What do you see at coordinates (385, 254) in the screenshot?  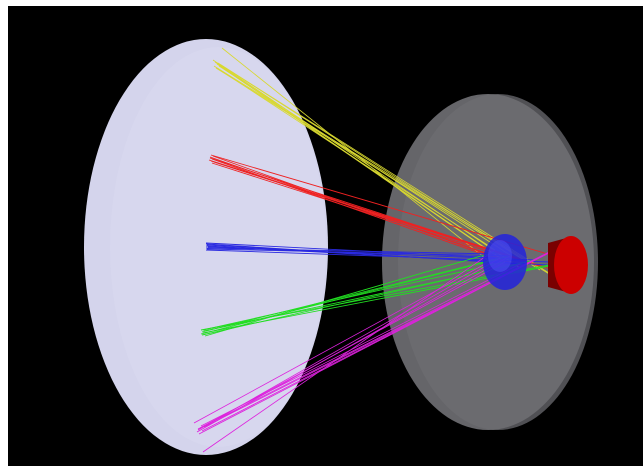 I see `ray-bundle-blue` at bounding box center [385, 254].